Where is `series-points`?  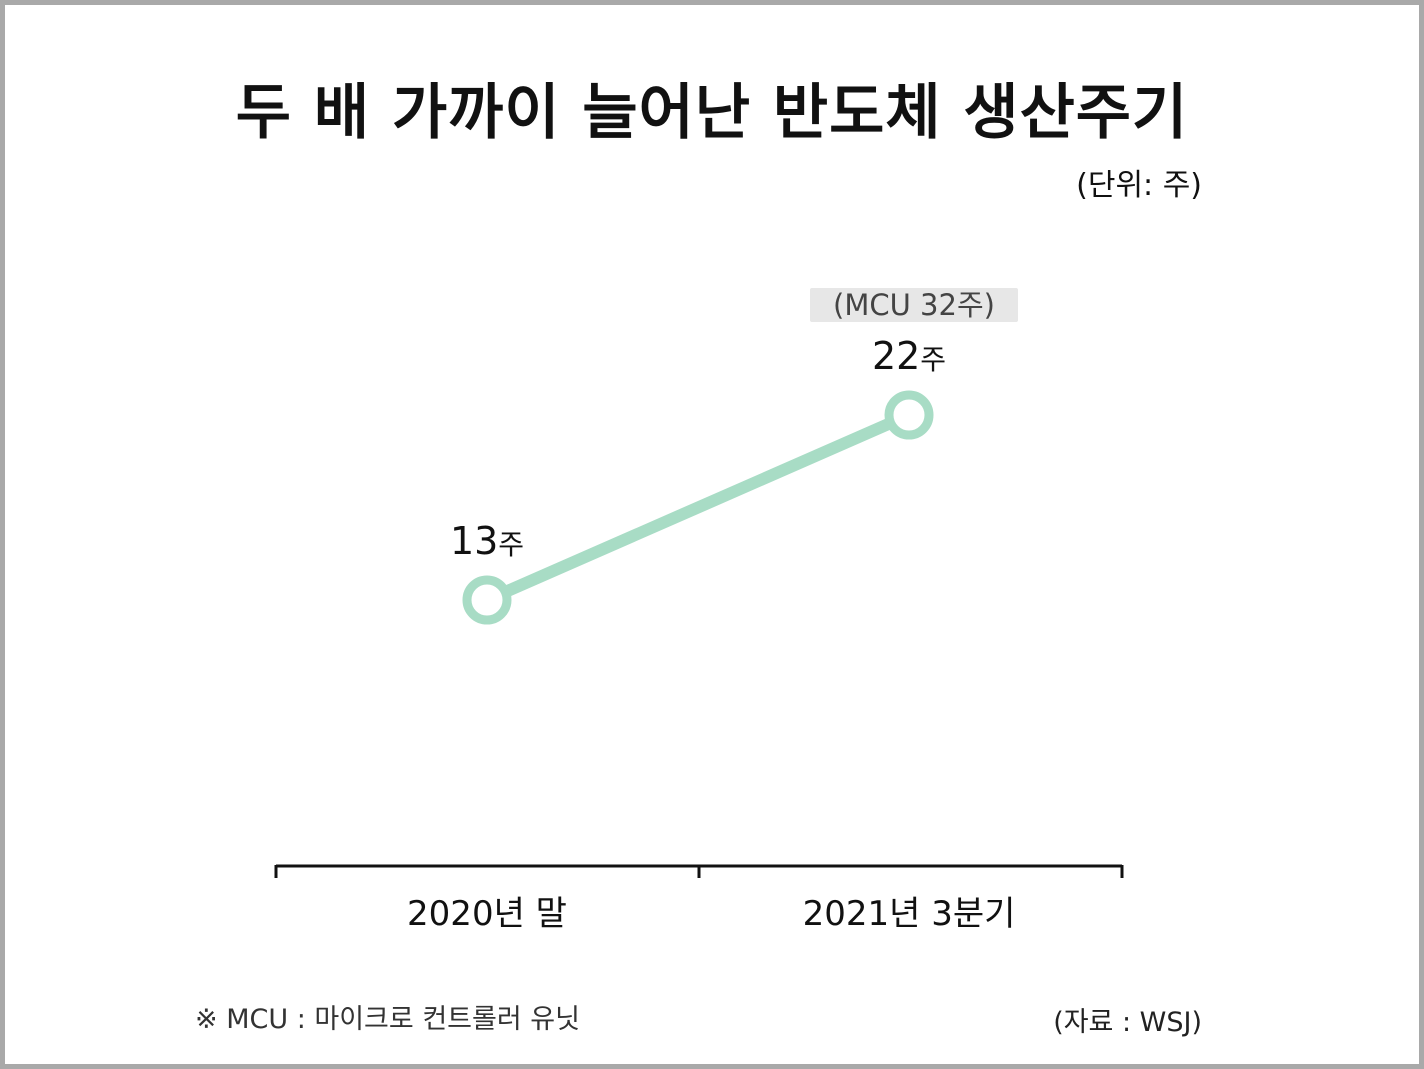 series-points is located at coordinates (698, 507).